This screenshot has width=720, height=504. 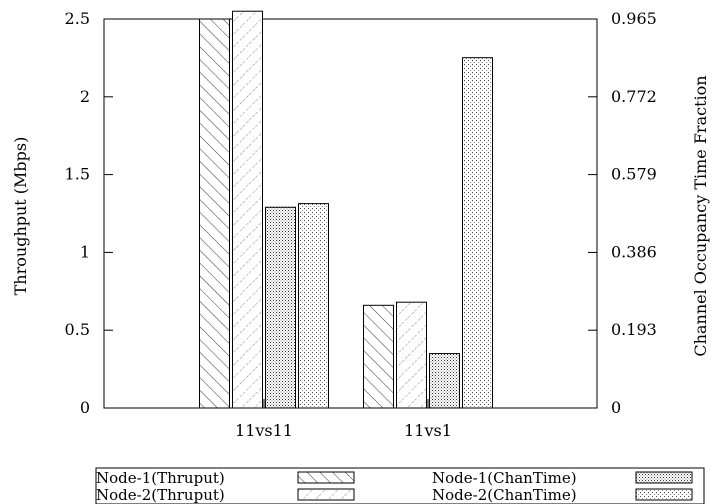 I want to click on y2-tick-label: 0.965, so click(x=634, y=18).